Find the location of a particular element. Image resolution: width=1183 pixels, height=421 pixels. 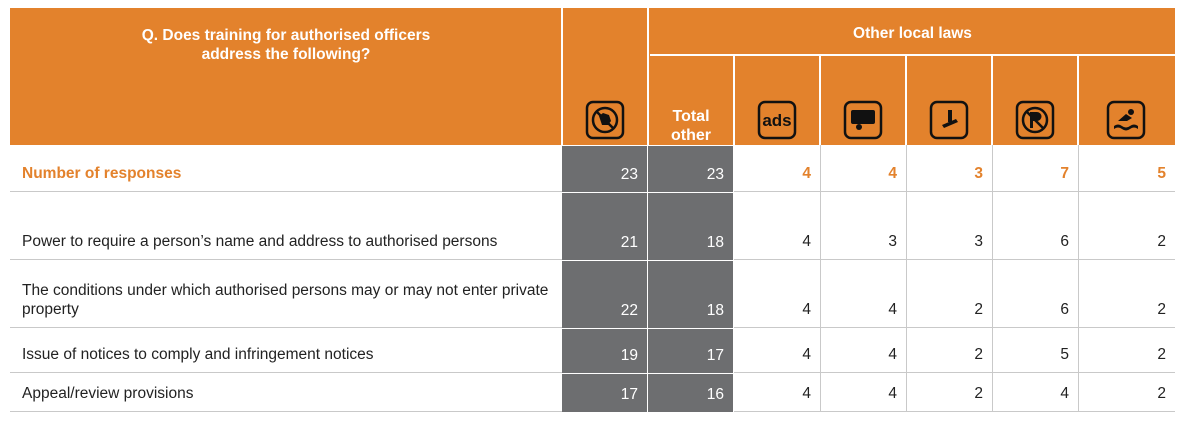

row-label: Appeal/review provisions is located at coordinates (286, 392).